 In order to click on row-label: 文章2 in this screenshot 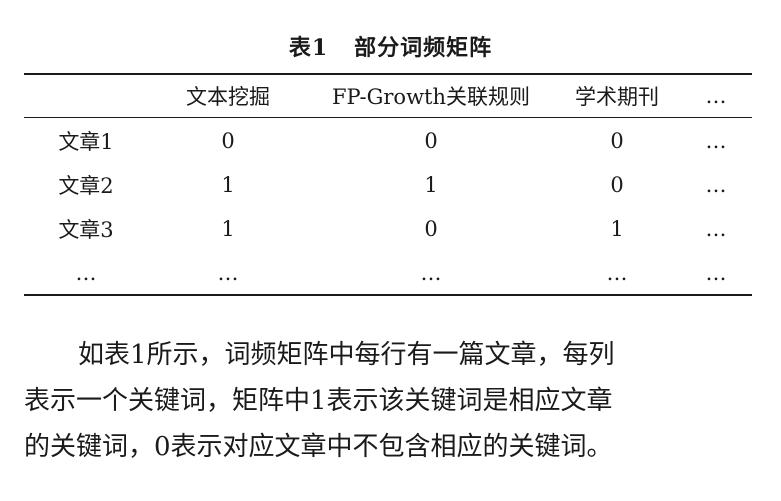, I will do `click(86, 186)`.